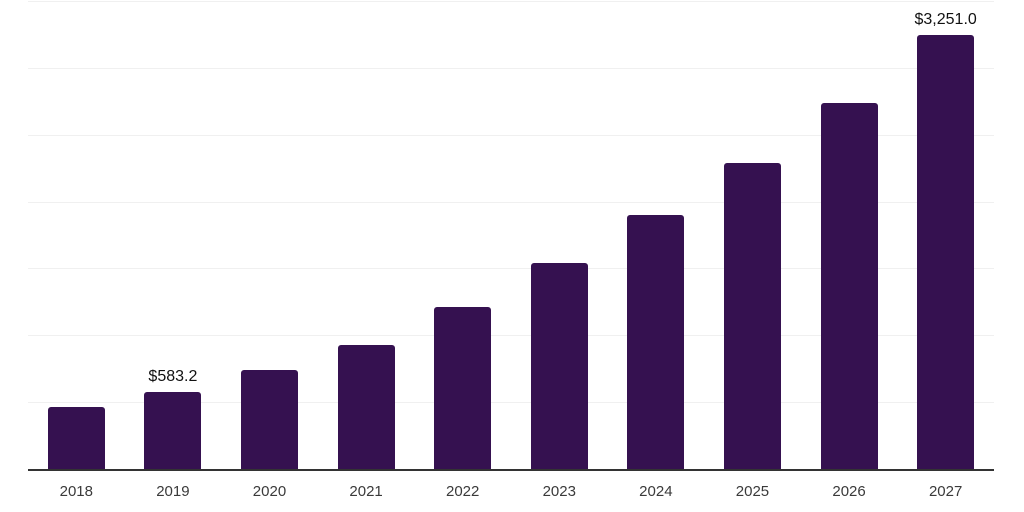 This screenshot has width=1024, height=512. Describe the element at coordinates (76, 236) in the screenshot. I see `bar-column-2018` at that location.